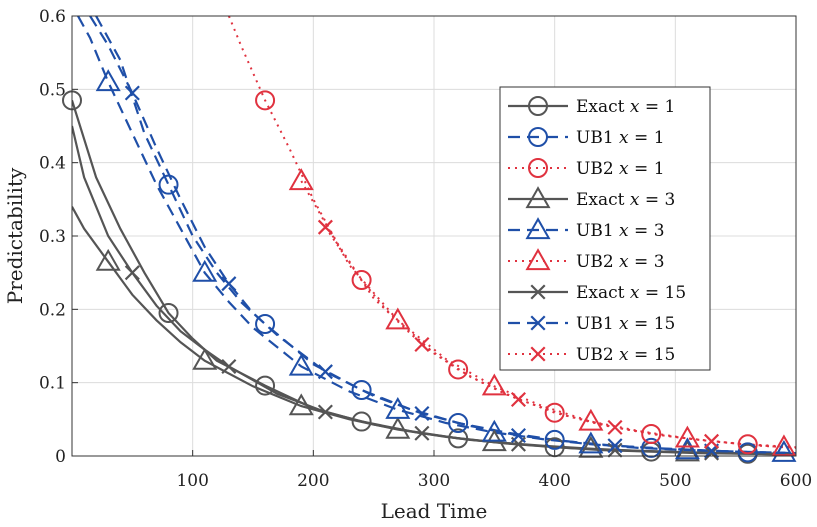 Image resolution: width=817 pixels, height=527 pixels. What do you see at coordinates (15, 235) in the screenshot?
I see `y-axis-label: Predictability` at bounding box center [15, 235].